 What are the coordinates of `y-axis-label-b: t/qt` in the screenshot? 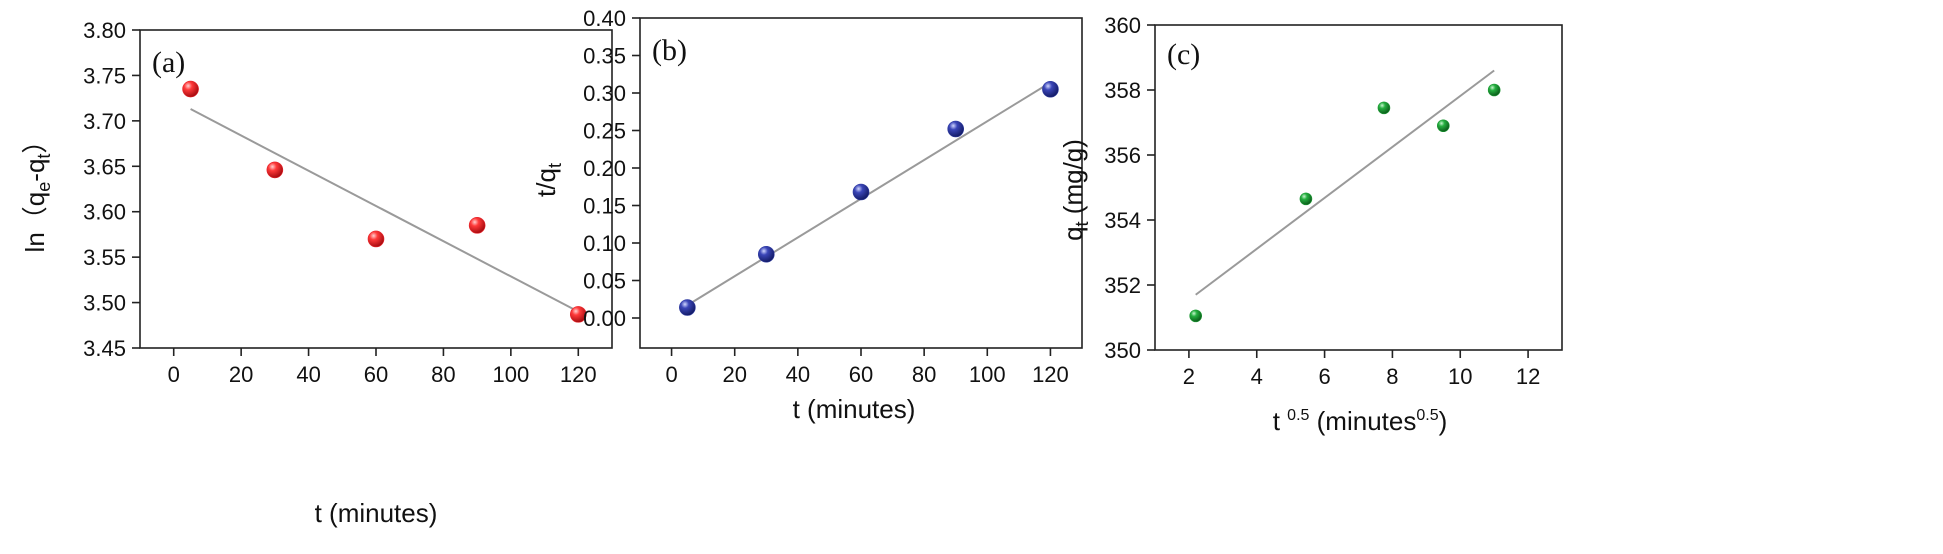 It's located at (548, 180).